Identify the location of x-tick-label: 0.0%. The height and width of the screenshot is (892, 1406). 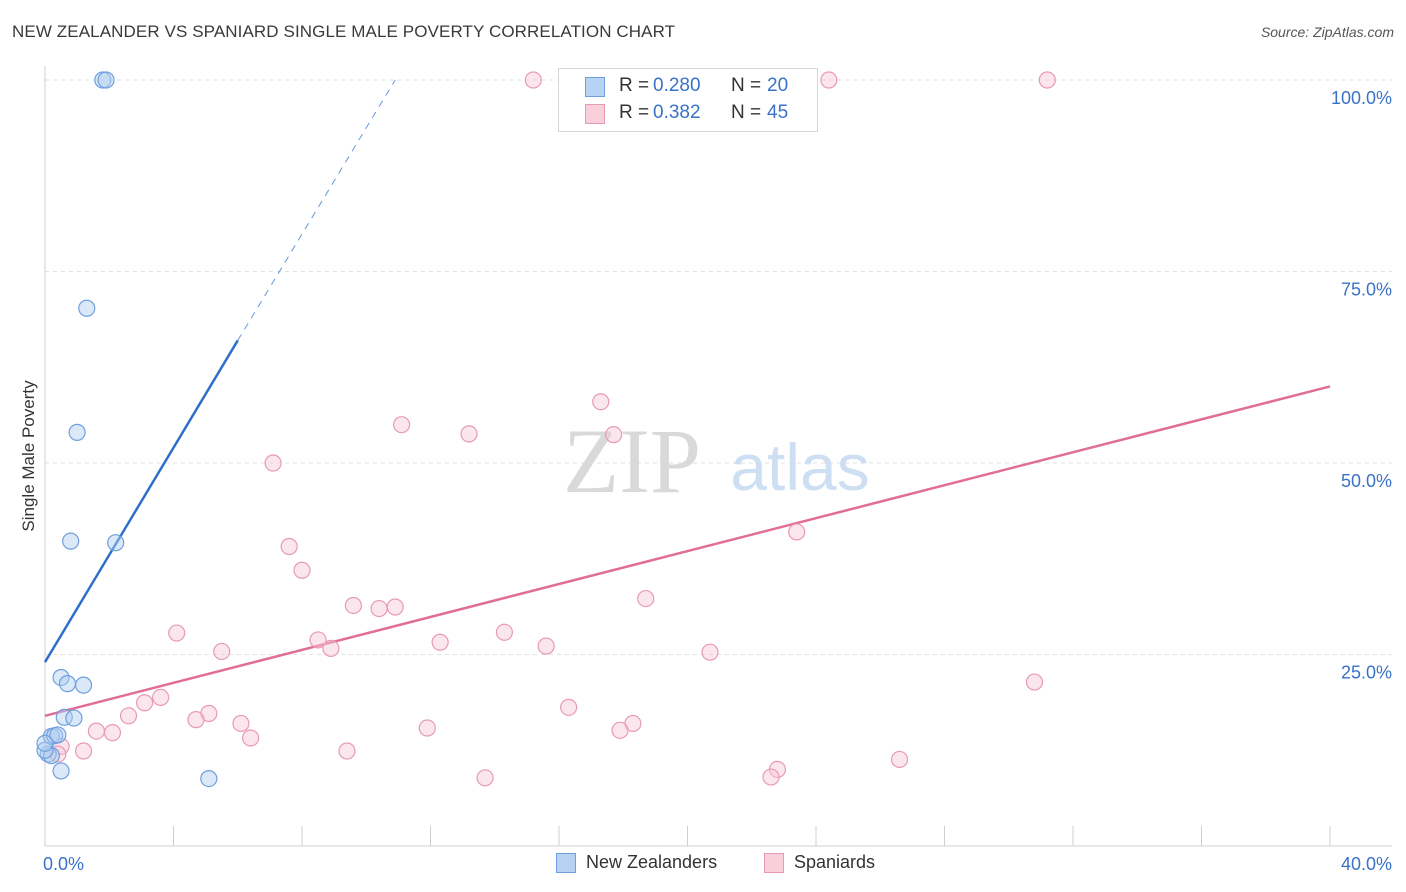
(63, 864).